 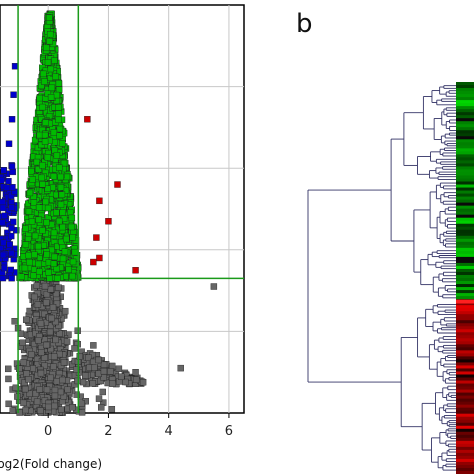 What do you see at coordinates (48, 431) in the screenshot?
I see `x-tick-label-0: 0` at bounding box center [48, 431].